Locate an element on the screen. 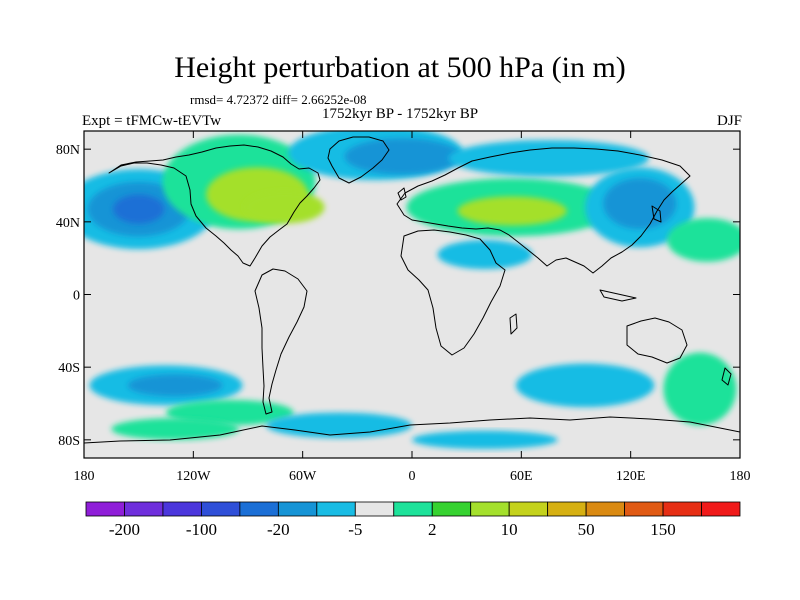  plot-title: Height perturbation at 500 hPa (in m) is located at coordinates (400, 67).